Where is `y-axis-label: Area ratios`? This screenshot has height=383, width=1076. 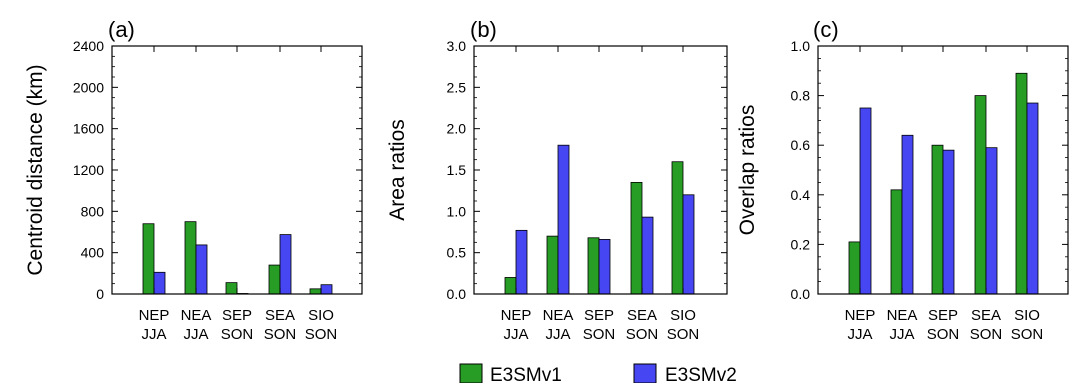 y-axis-label: Area ratios is located at coordinates (397, 170).